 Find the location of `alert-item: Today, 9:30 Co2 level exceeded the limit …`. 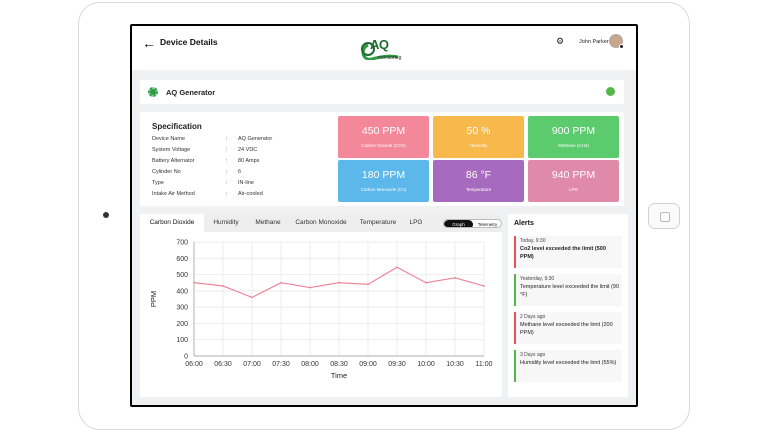

alert-item: Today, 9:30 Co2 level exceeded the limit … is located at coordinates (568, 252).